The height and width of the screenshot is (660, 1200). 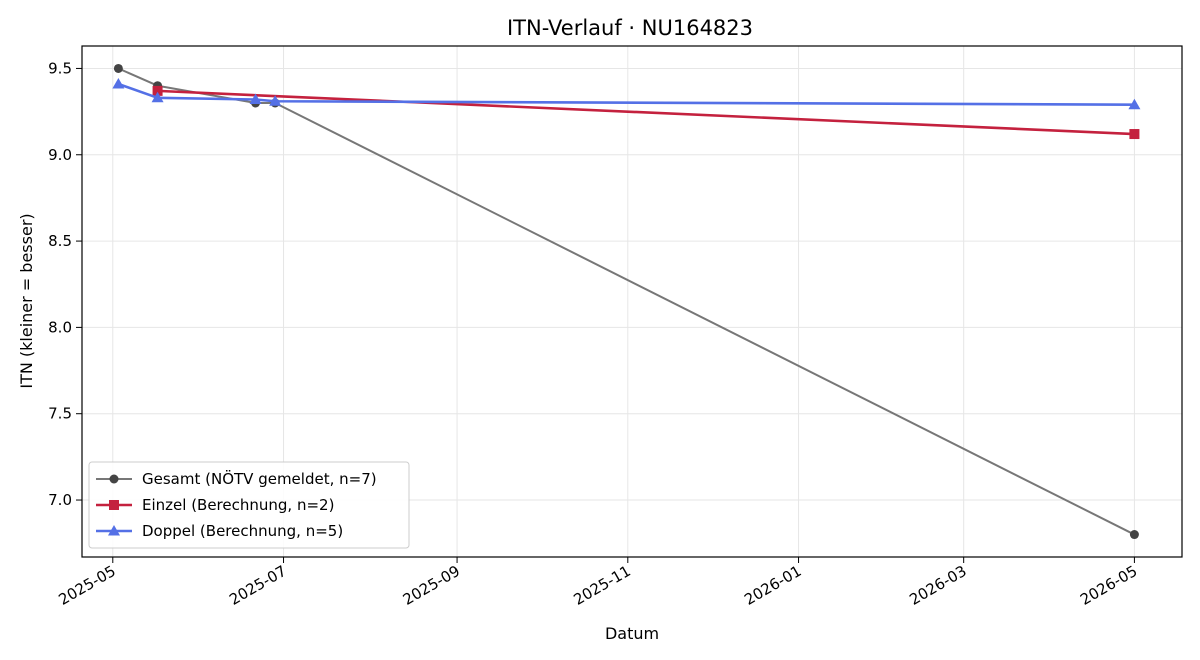 What do you see at coordinates (431, 585) in the screenshot?
I see `x-tick-label: 2025-09` at bounding box center [431, 585].